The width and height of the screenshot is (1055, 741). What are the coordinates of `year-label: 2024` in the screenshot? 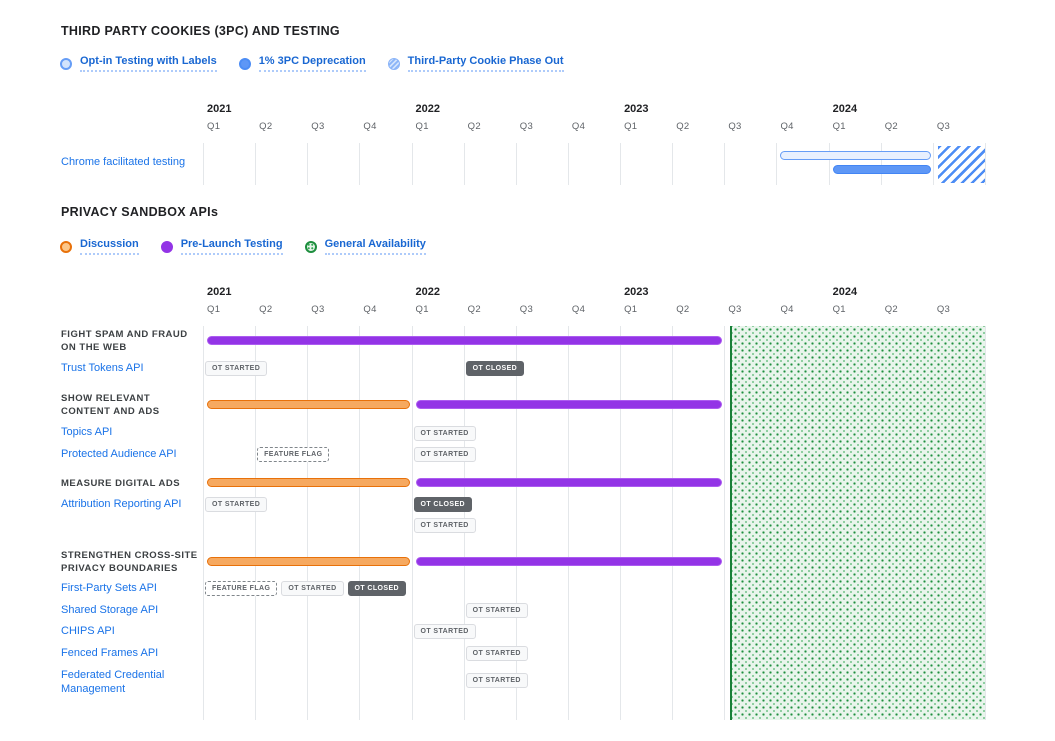 It's located at (845, 109).